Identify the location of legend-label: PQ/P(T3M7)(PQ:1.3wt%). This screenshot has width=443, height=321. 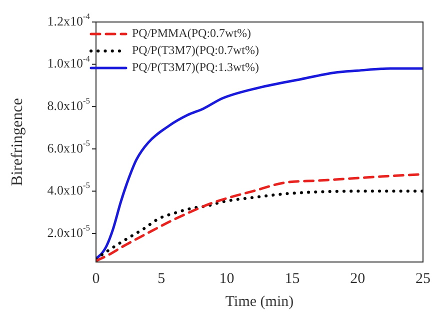
(196, 67).